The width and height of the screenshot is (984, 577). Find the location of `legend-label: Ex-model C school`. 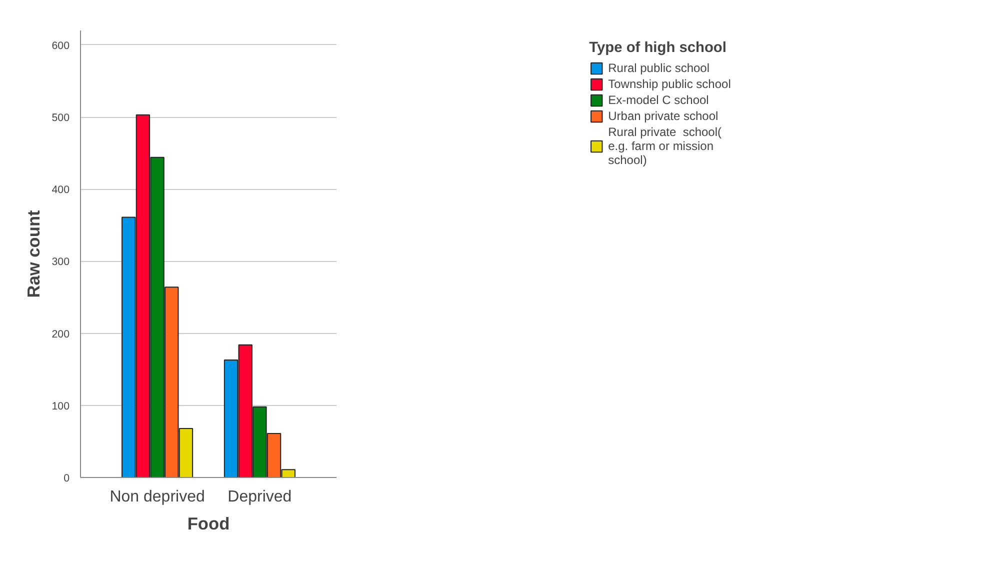

legend-label: Ex-model C school is located at coordinates (658, 100).